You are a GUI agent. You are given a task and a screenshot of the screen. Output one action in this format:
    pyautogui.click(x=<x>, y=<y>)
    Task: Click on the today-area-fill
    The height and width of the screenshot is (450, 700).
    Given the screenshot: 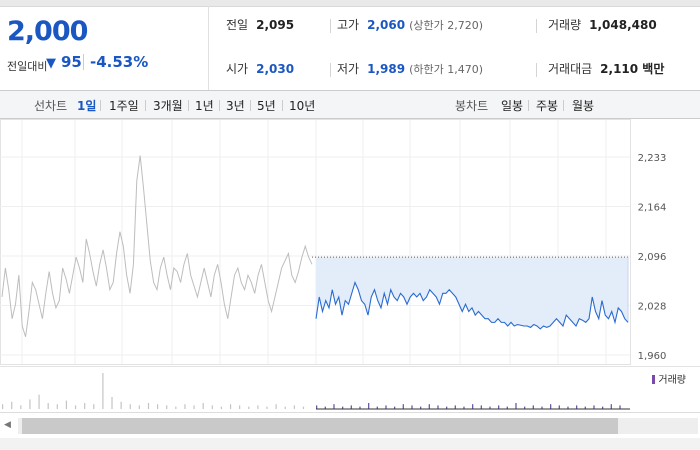 What is the action you would take?
    pyautogui.click(x=472, y=293)
    